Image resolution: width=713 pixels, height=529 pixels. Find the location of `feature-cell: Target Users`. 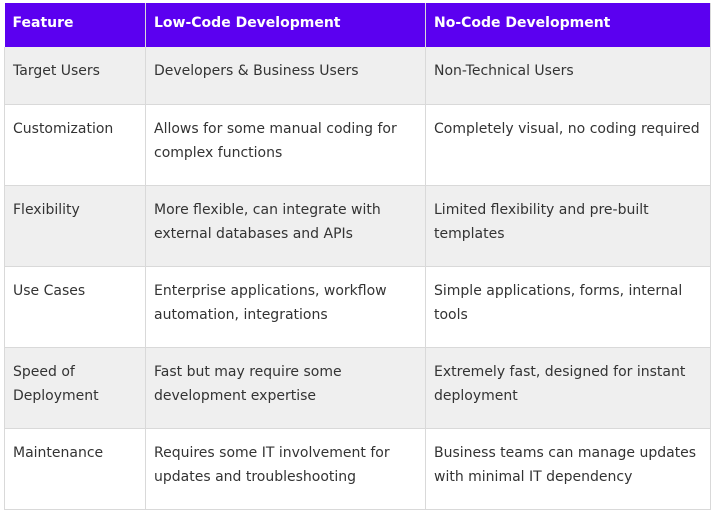

feature-cell: Target Users is located at coordinates (75, 76).